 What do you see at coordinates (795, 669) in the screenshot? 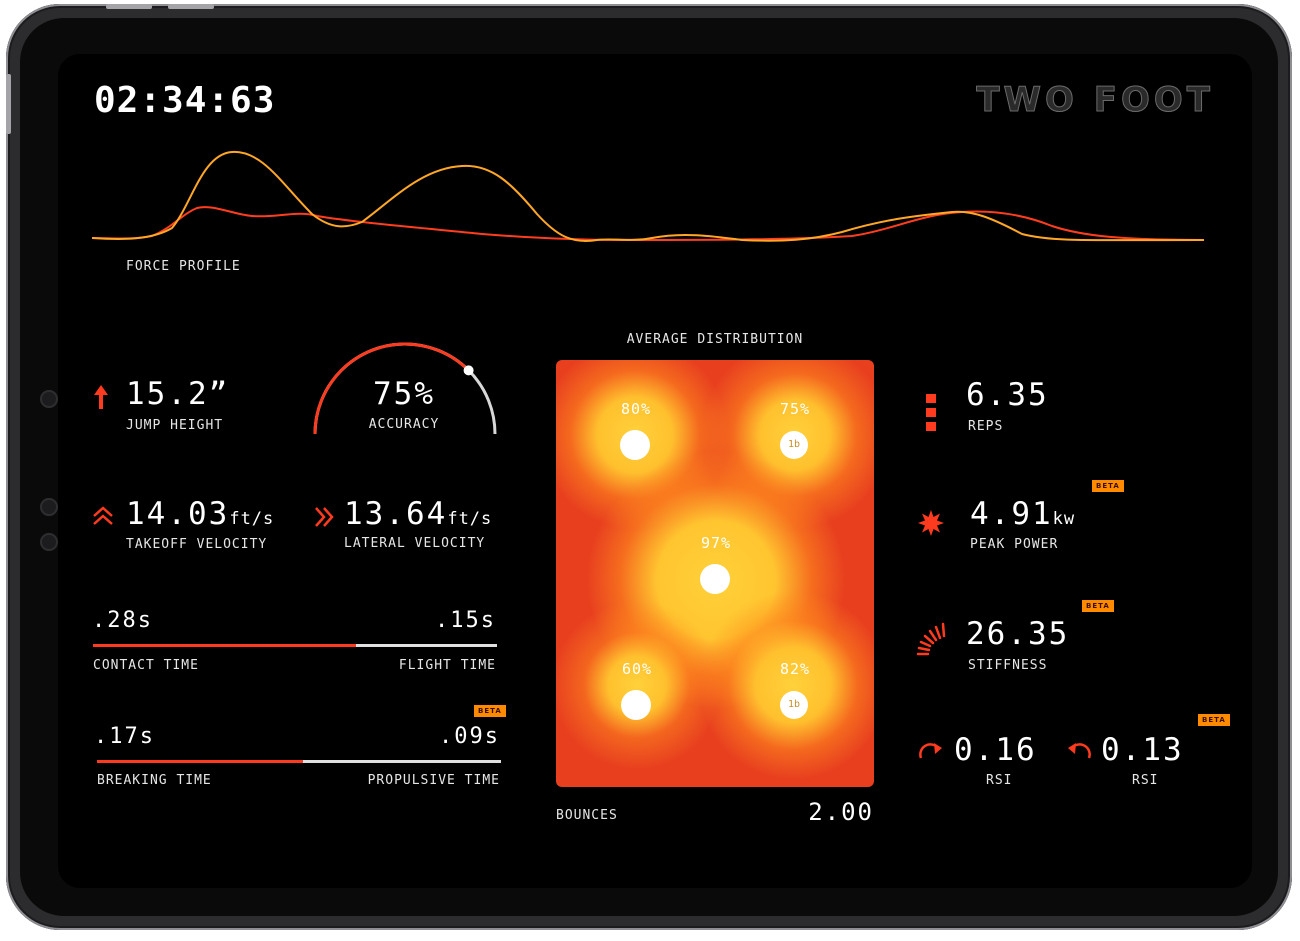
I see `pressure-value: 82%` at bounding box center [795, 669].